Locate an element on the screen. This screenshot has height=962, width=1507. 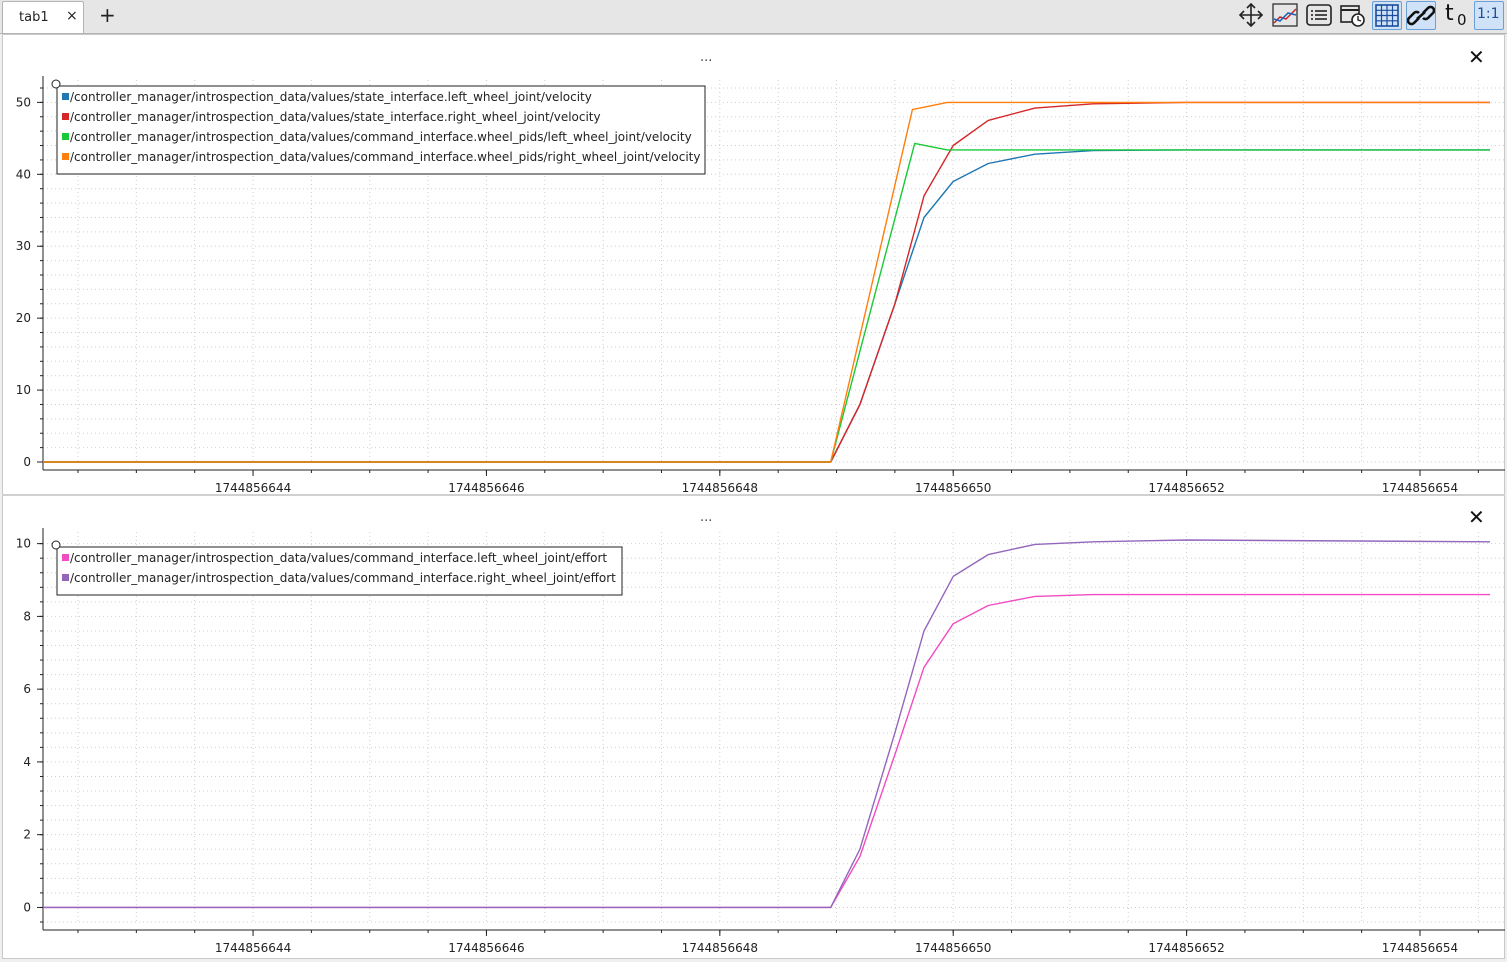
link-icon is located at coordinates (1421, 15).